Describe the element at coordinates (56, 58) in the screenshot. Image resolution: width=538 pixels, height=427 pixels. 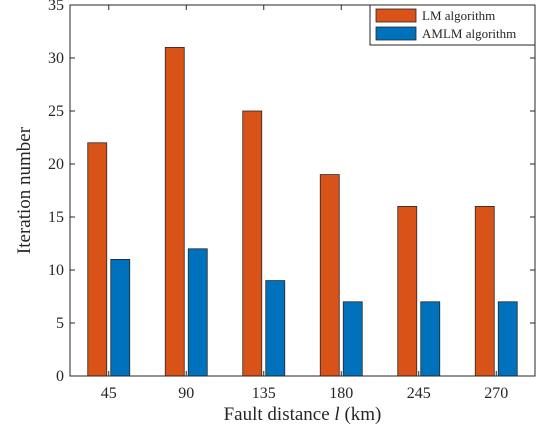
I see `y-tick-label: 30` at that location.